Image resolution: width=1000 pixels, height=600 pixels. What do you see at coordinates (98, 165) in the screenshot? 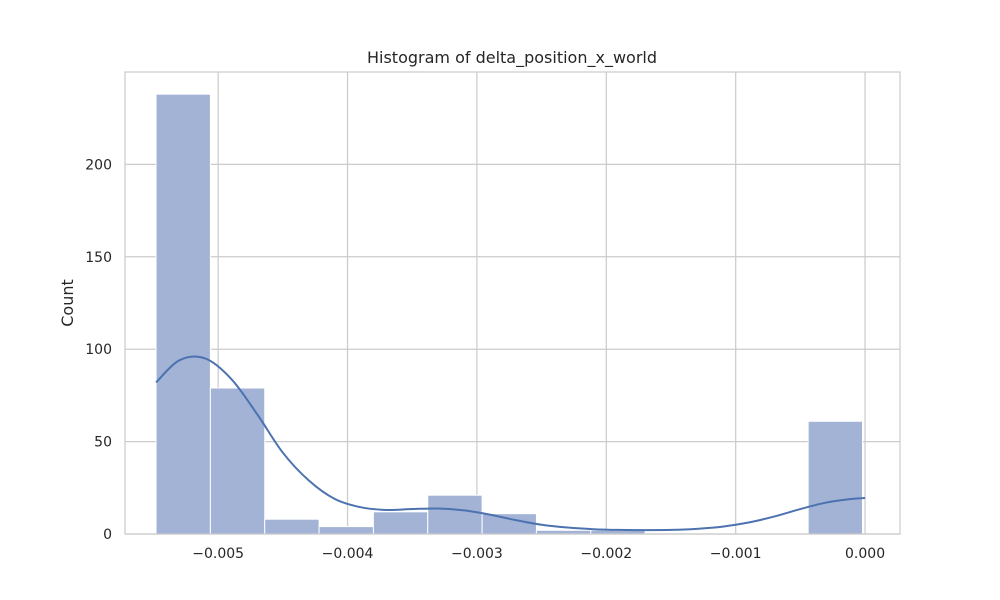
I see `y-tick-label: 200` at bounding box center [98, 165].